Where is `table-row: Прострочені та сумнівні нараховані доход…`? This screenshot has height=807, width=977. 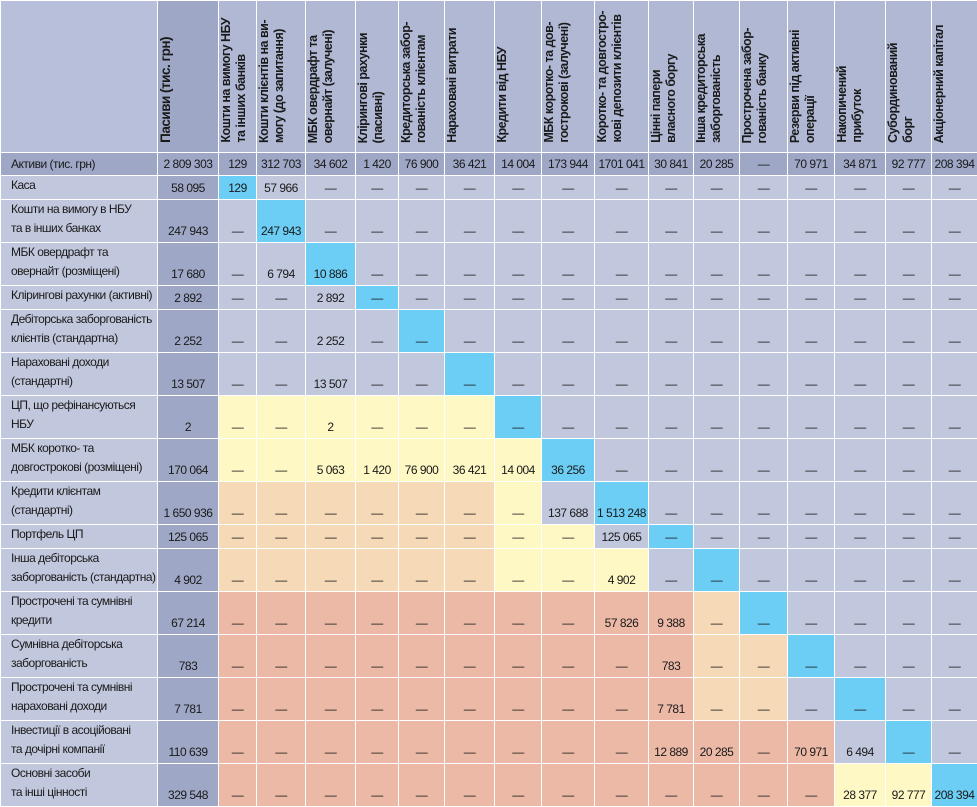 table-row: Прострочені та сумнівні нараховані доход… is located at coordinates (489, 699).